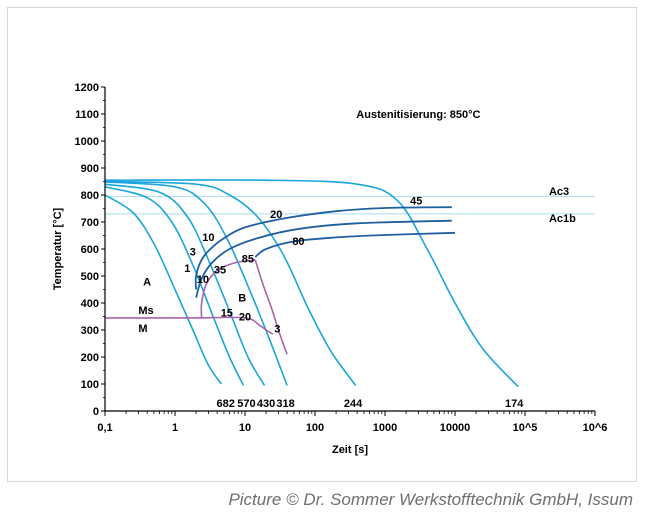 This screenshot has width=647, height=521. What do you see at coordinates (559, 192) in the screenshot?
I see `region-label-ac3: Ac3` at bounding box center [559, 192].